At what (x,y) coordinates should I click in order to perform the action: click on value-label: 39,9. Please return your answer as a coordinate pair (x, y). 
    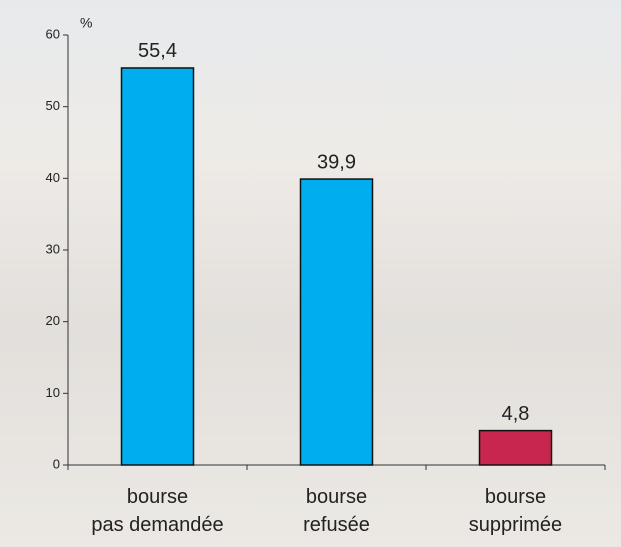
    Looking at the image, I should click on (336, 162).